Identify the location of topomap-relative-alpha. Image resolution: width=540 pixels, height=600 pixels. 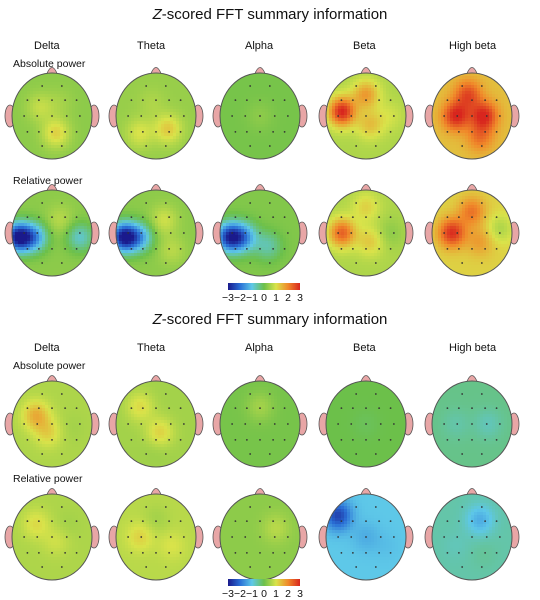
(260, 534).